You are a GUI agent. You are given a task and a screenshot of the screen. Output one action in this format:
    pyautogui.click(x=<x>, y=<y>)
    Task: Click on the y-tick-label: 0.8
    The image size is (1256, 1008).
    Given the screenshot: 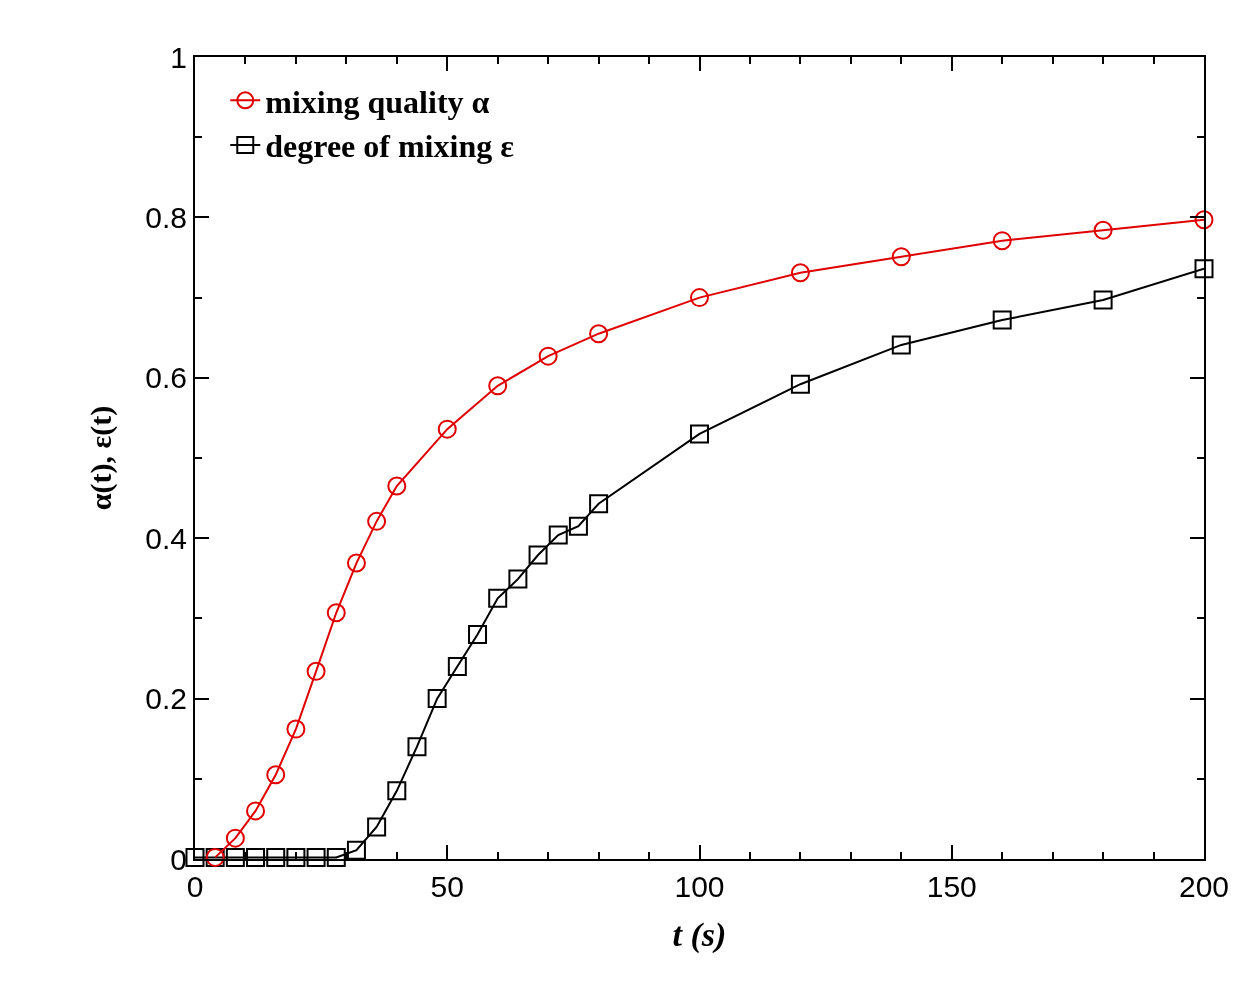 What is the action you would take?
    pyautogui.click(x=166, y=217)
    